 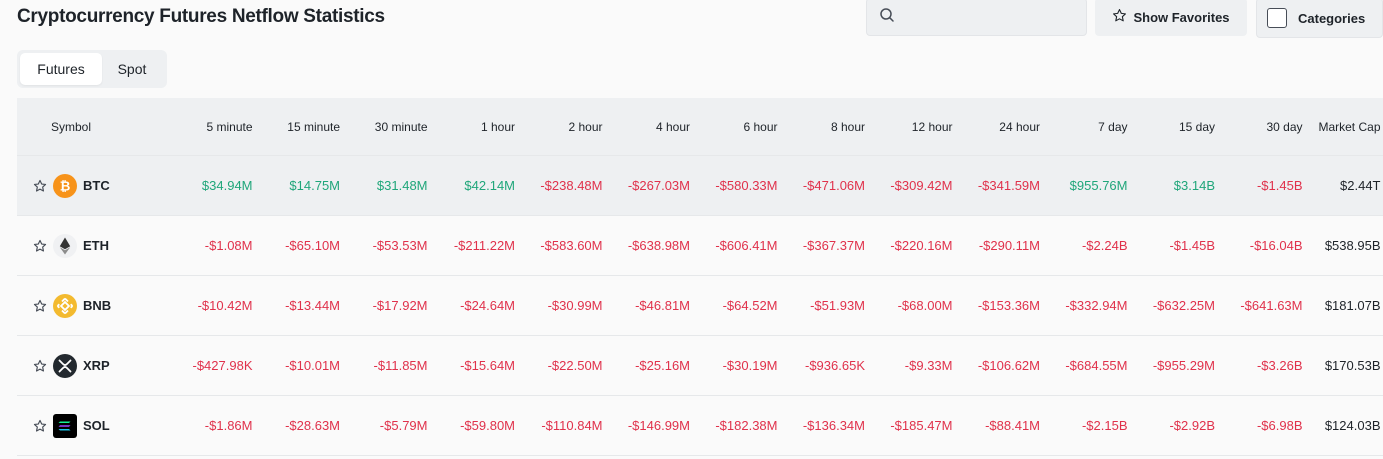 What do you see at coordinates (585, 126) in the screenshot?
I see `column-header: 2 hour` at bounding box center [585, 126].